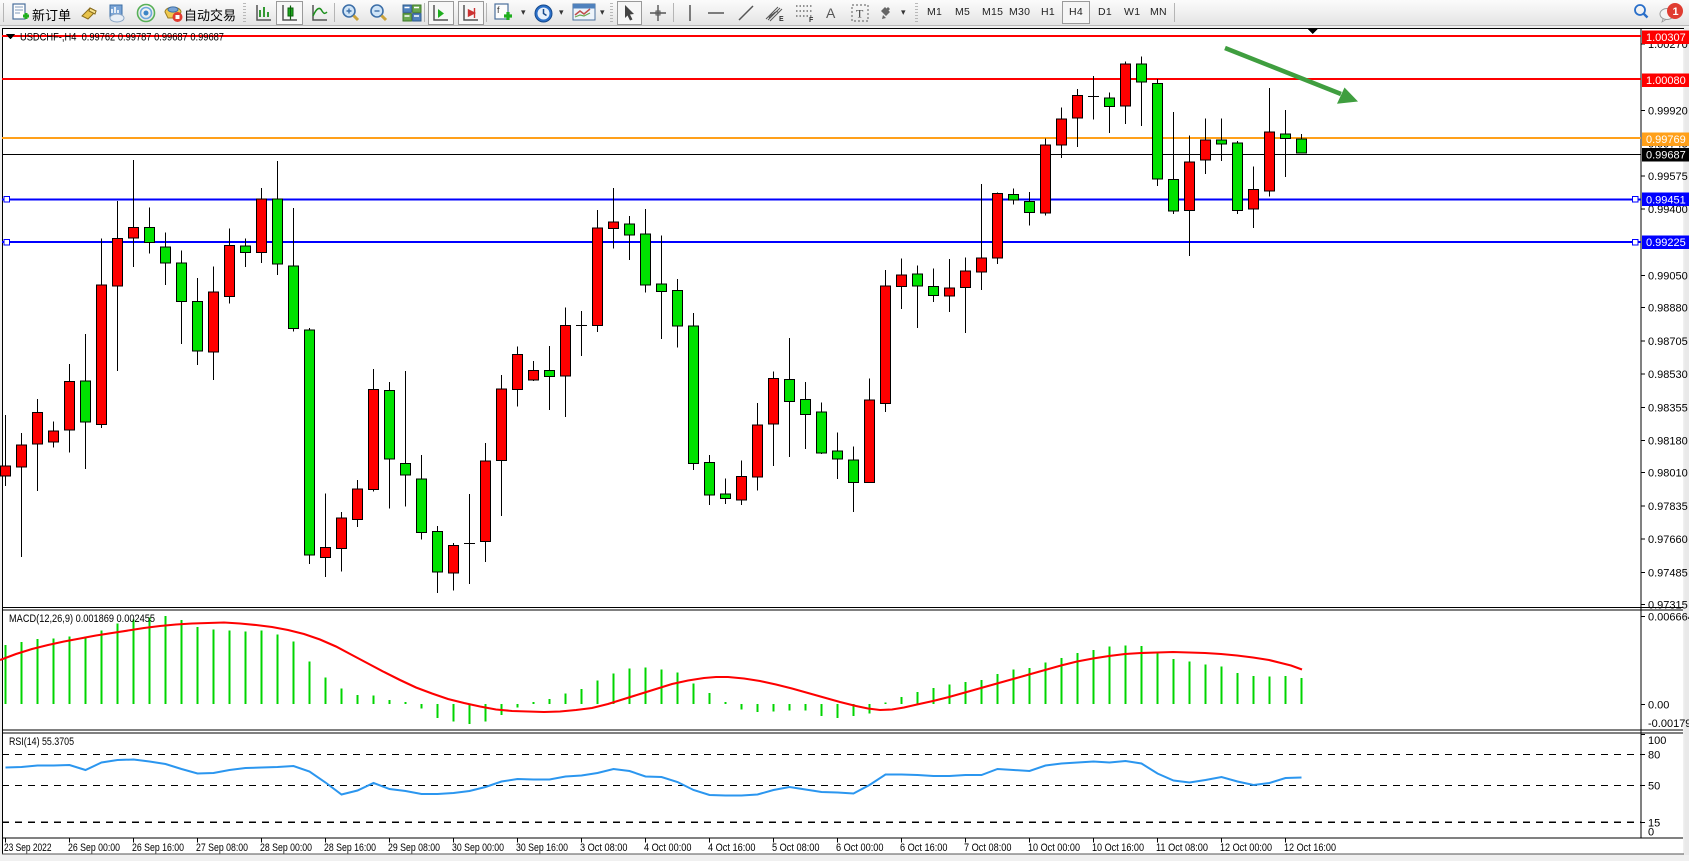  What do you see at coordinates (860, 848) in the screenshot?
I see `svg-text: 6 Oct 00:00` at bounding box center [860, 848].